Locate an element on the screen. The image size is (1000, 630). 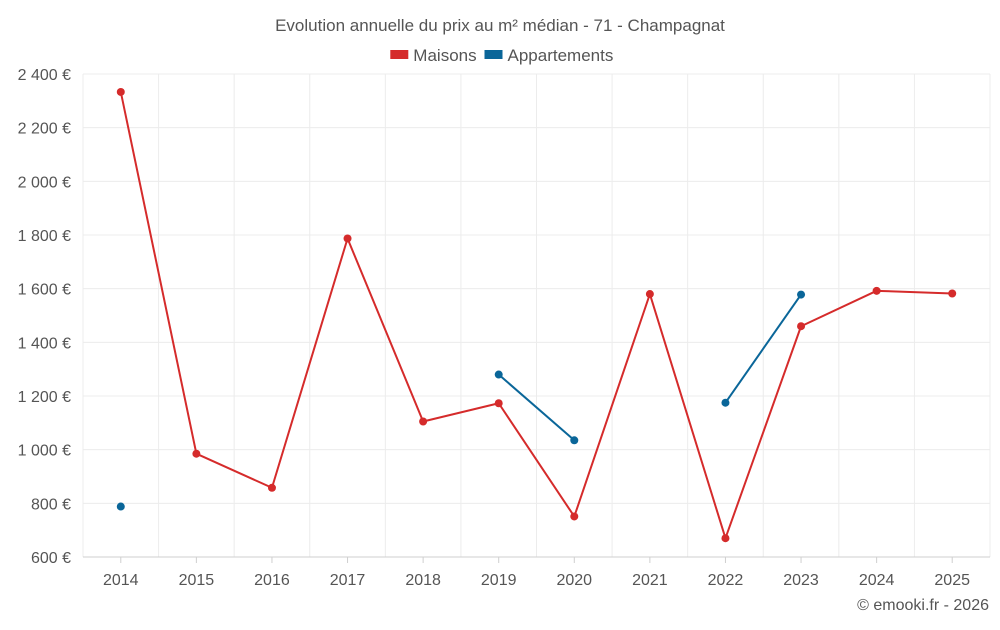
x-tick-label: 2023 is located at coordinates (801, 580).